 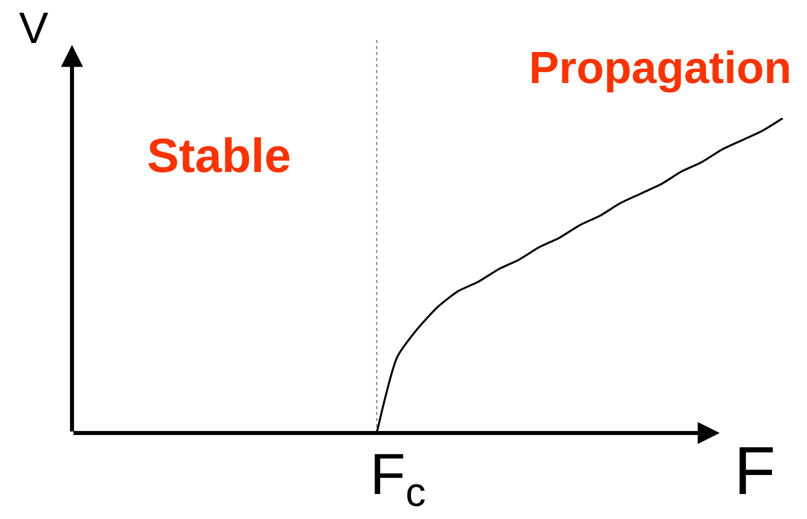 What do you see at coordinates (398, 479) in the screenshot?
I see `text: F$_{c}$` at bounding box center [398, 479].